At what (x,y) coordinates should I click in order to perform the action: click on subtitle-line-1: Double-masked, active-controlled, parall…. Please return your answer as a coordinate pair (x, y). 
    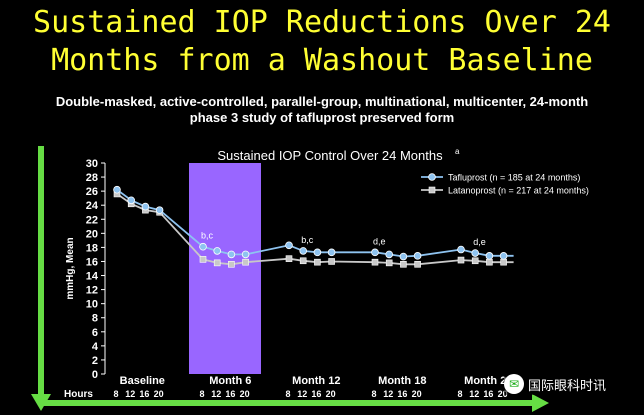
    Looking at the image, I should click on (322, 101).